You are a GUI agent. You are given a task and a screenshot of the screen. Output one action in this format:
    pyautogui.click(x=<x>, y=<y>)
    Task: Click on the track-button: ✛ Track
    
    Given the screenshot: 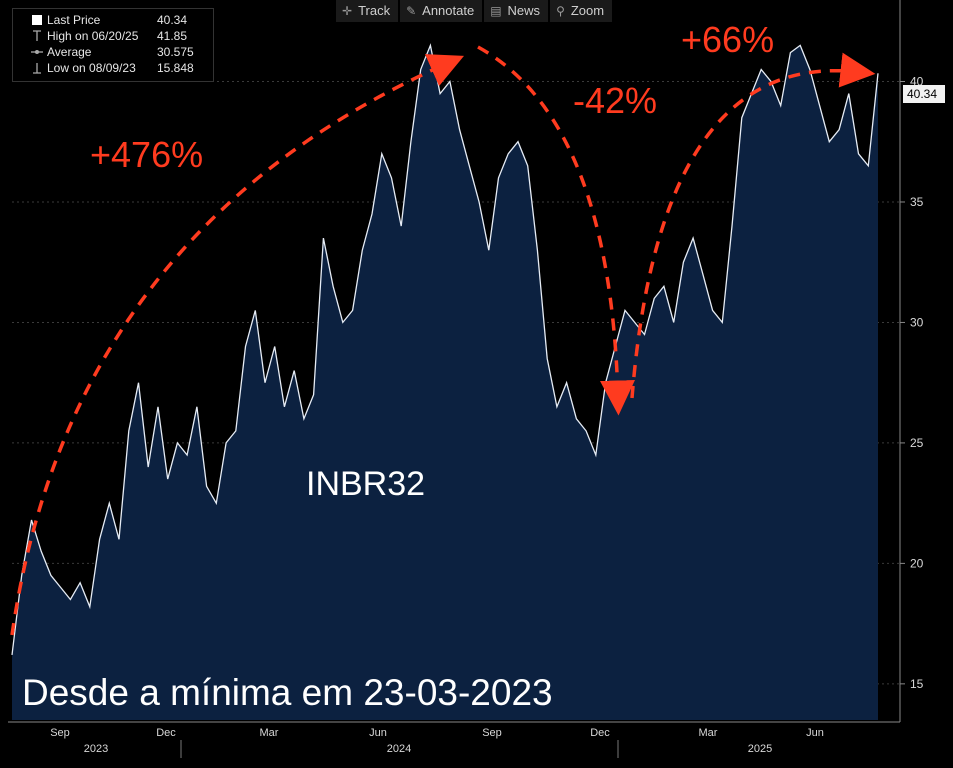 What is the action you would take?
    pyautogui.click(x=367, y=11)
    